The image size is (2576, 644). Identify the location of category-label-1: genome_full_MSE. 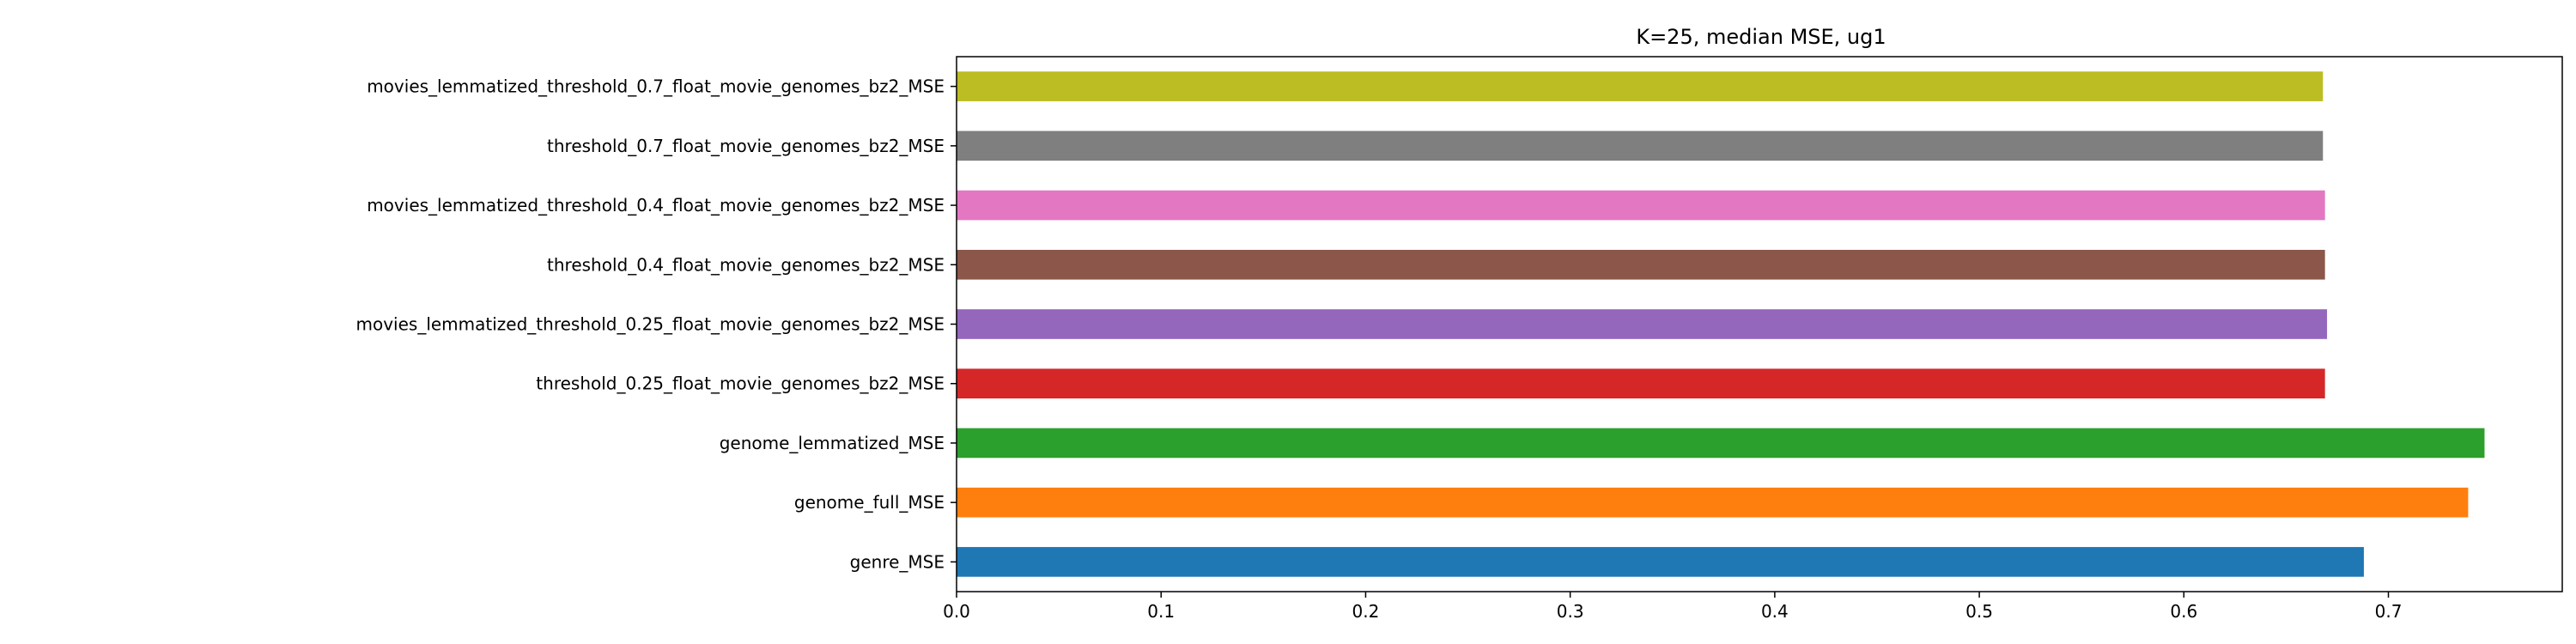
(870, 503).